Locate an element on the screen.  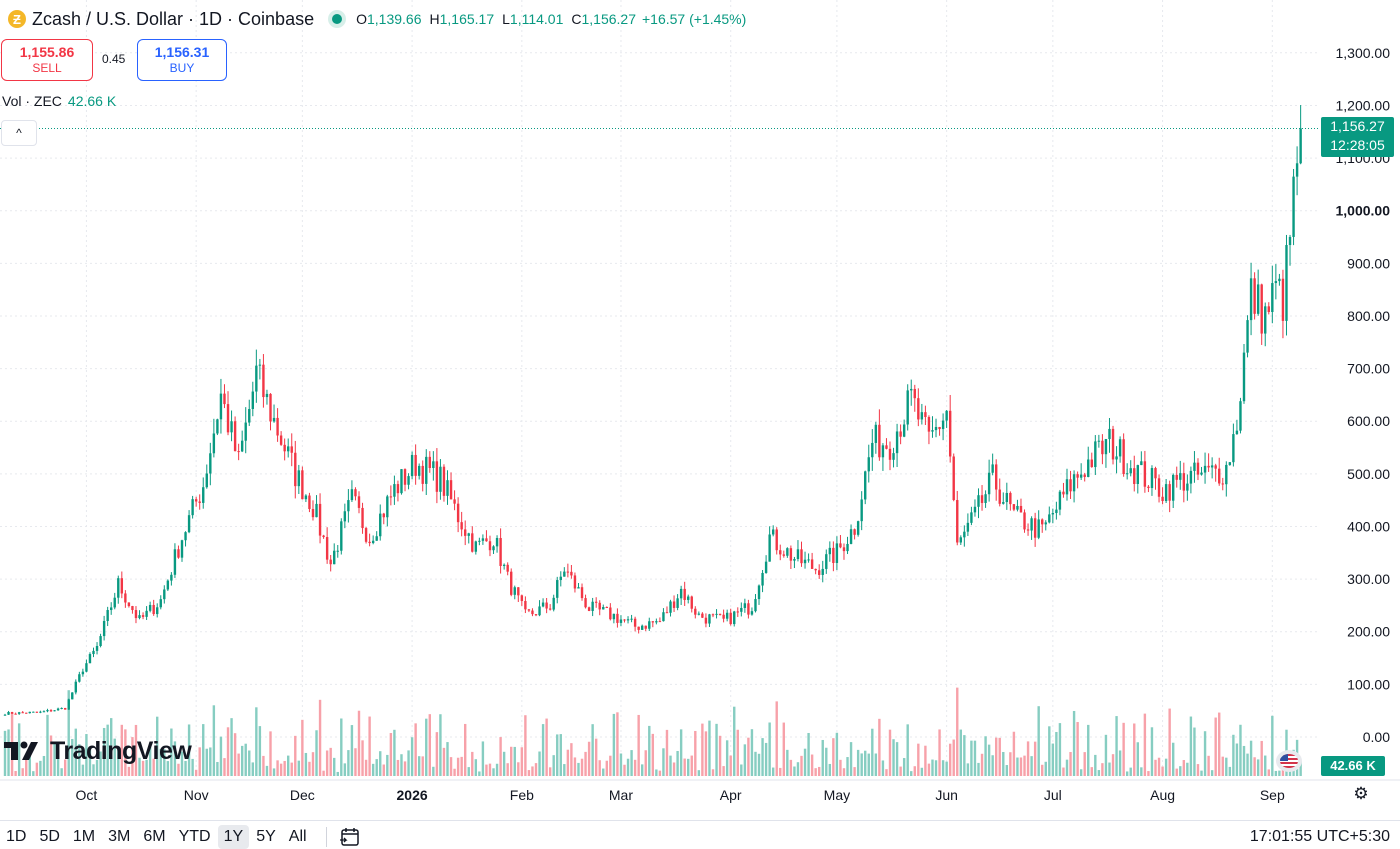
time-tick-label: Jun is located at coordinates (946, 795).